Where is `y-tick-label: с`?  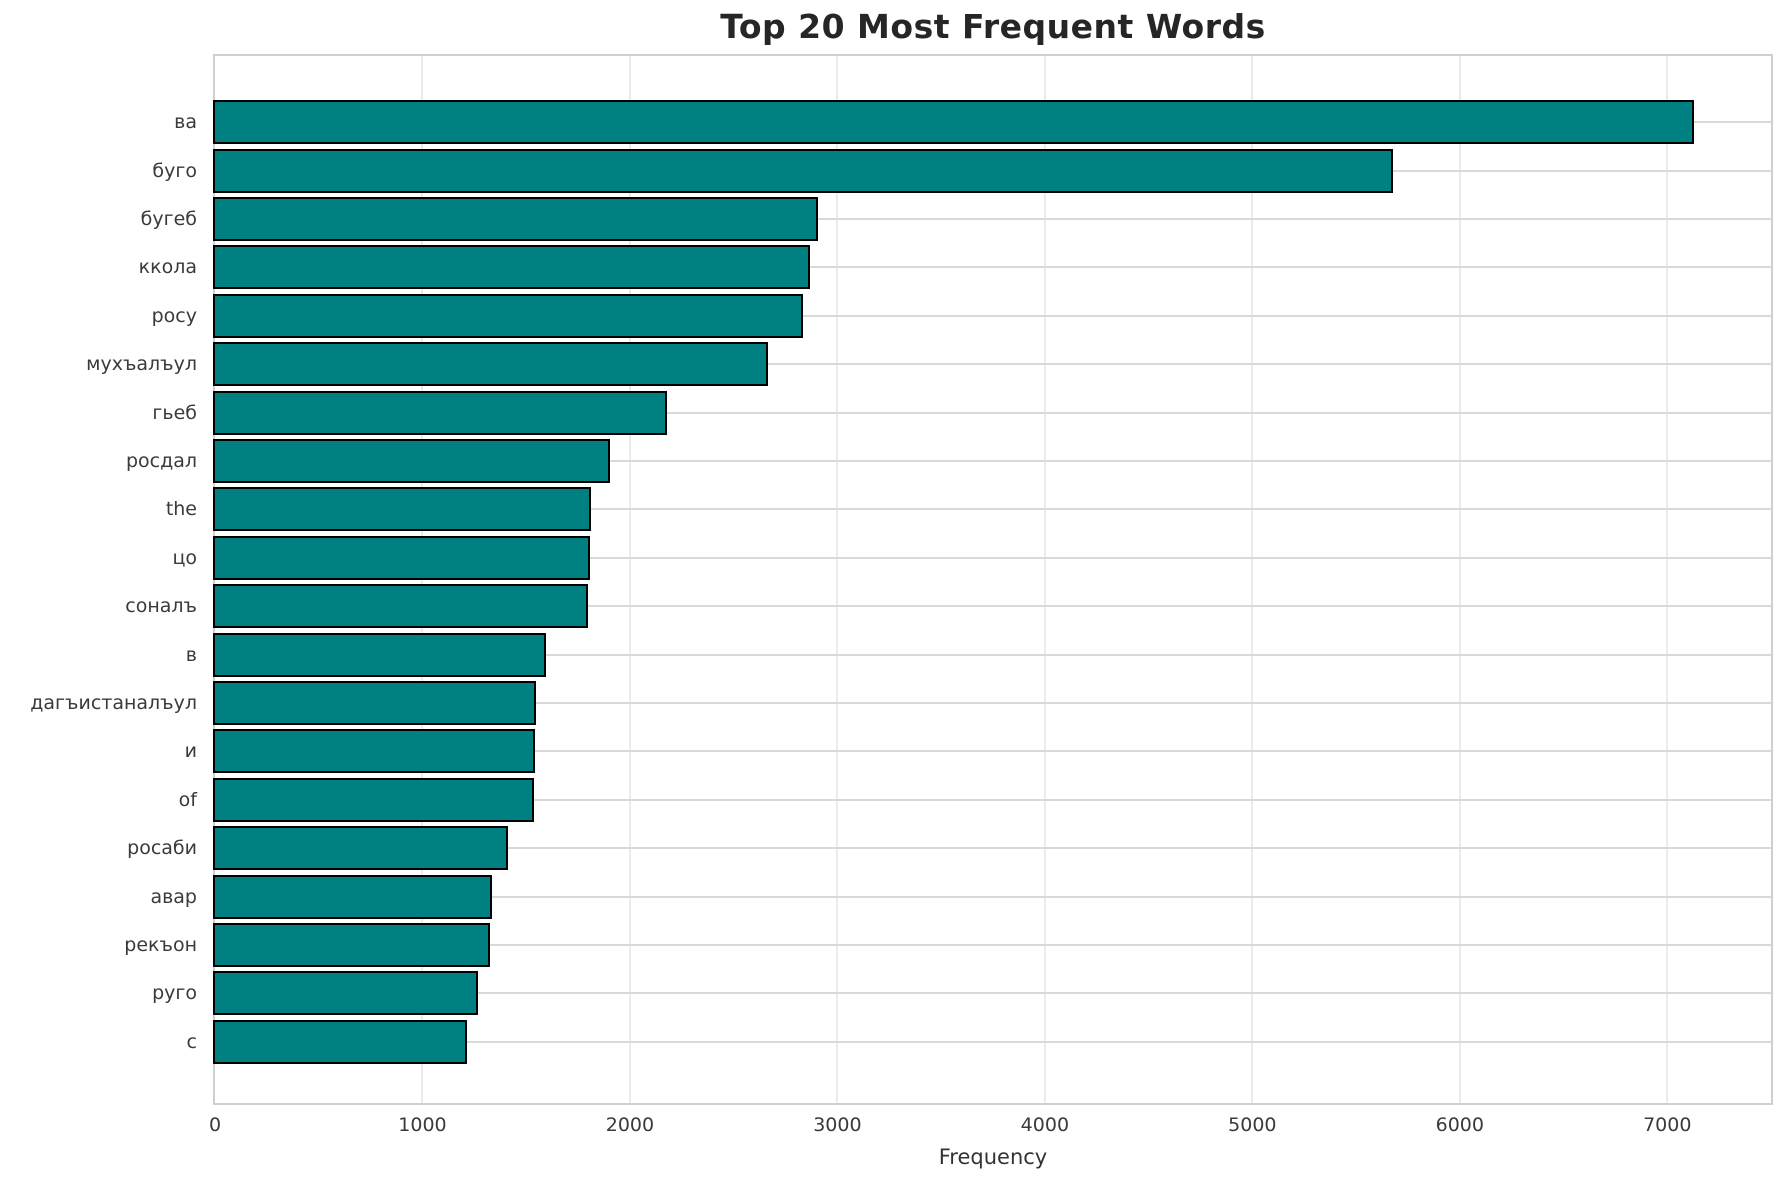
y-tick-label: с is located at coordinates (191, 1041).